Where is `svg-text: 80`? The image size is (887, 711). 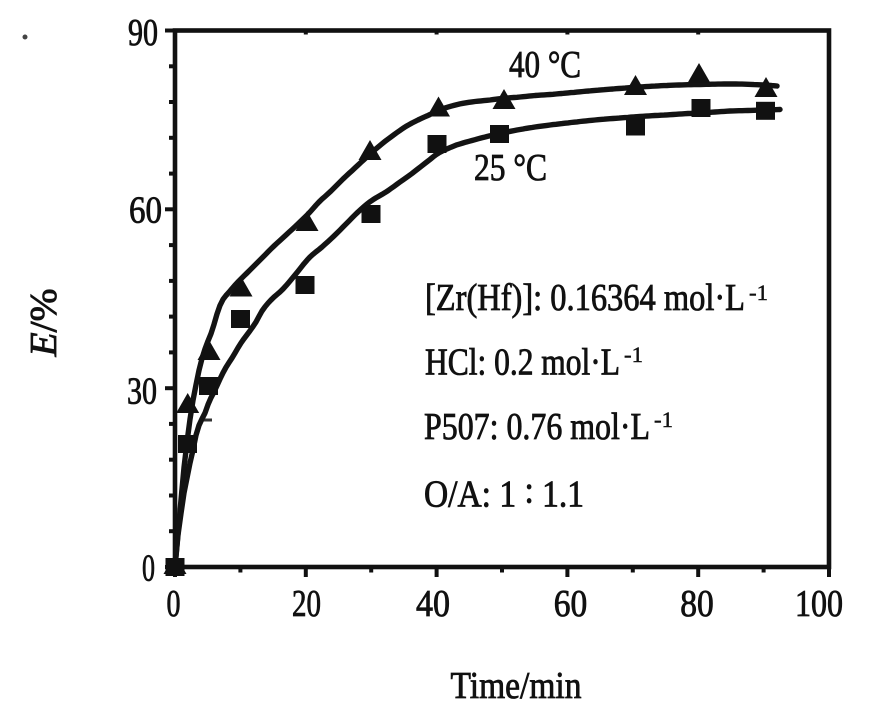 svg-text: 80 is located at coordinates (697, 604).